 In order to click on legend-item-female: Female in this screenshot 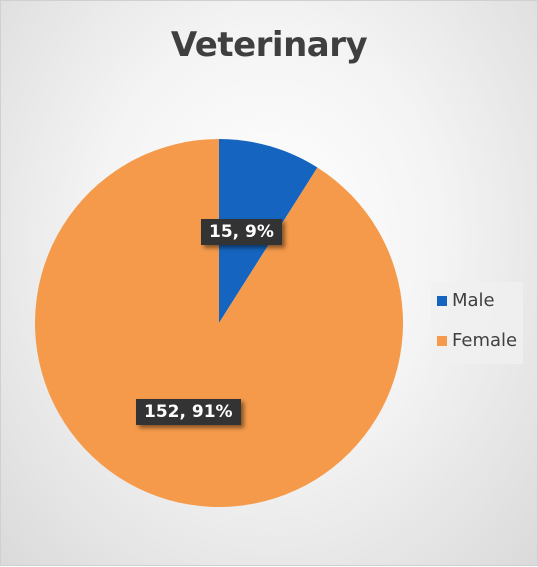, I will do `click(477, 340)`.